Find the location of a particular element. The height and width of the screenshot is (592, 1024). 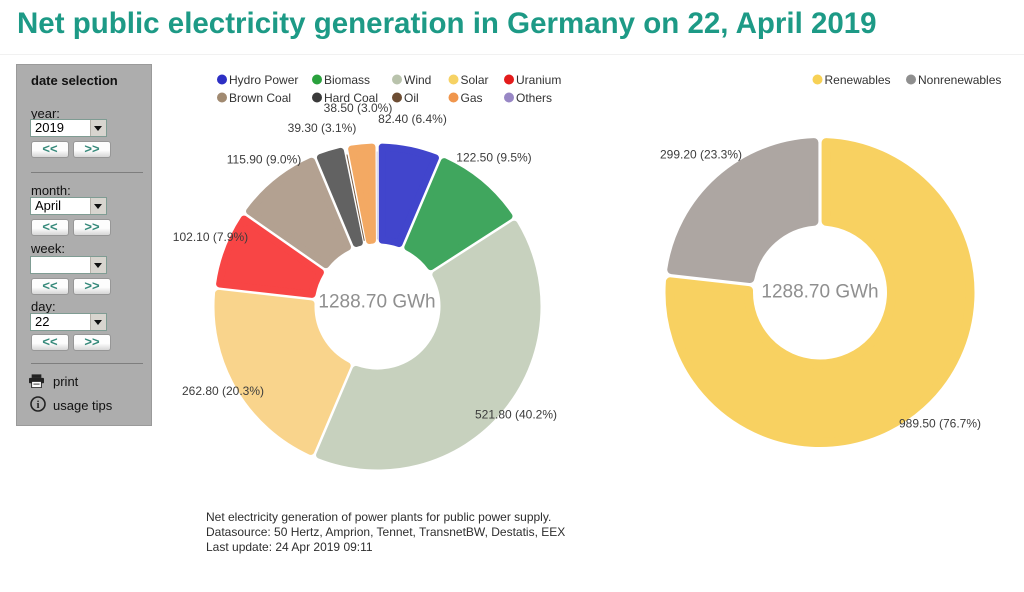

svg-text: Nonrenewables is located at coordinates (959, 80).